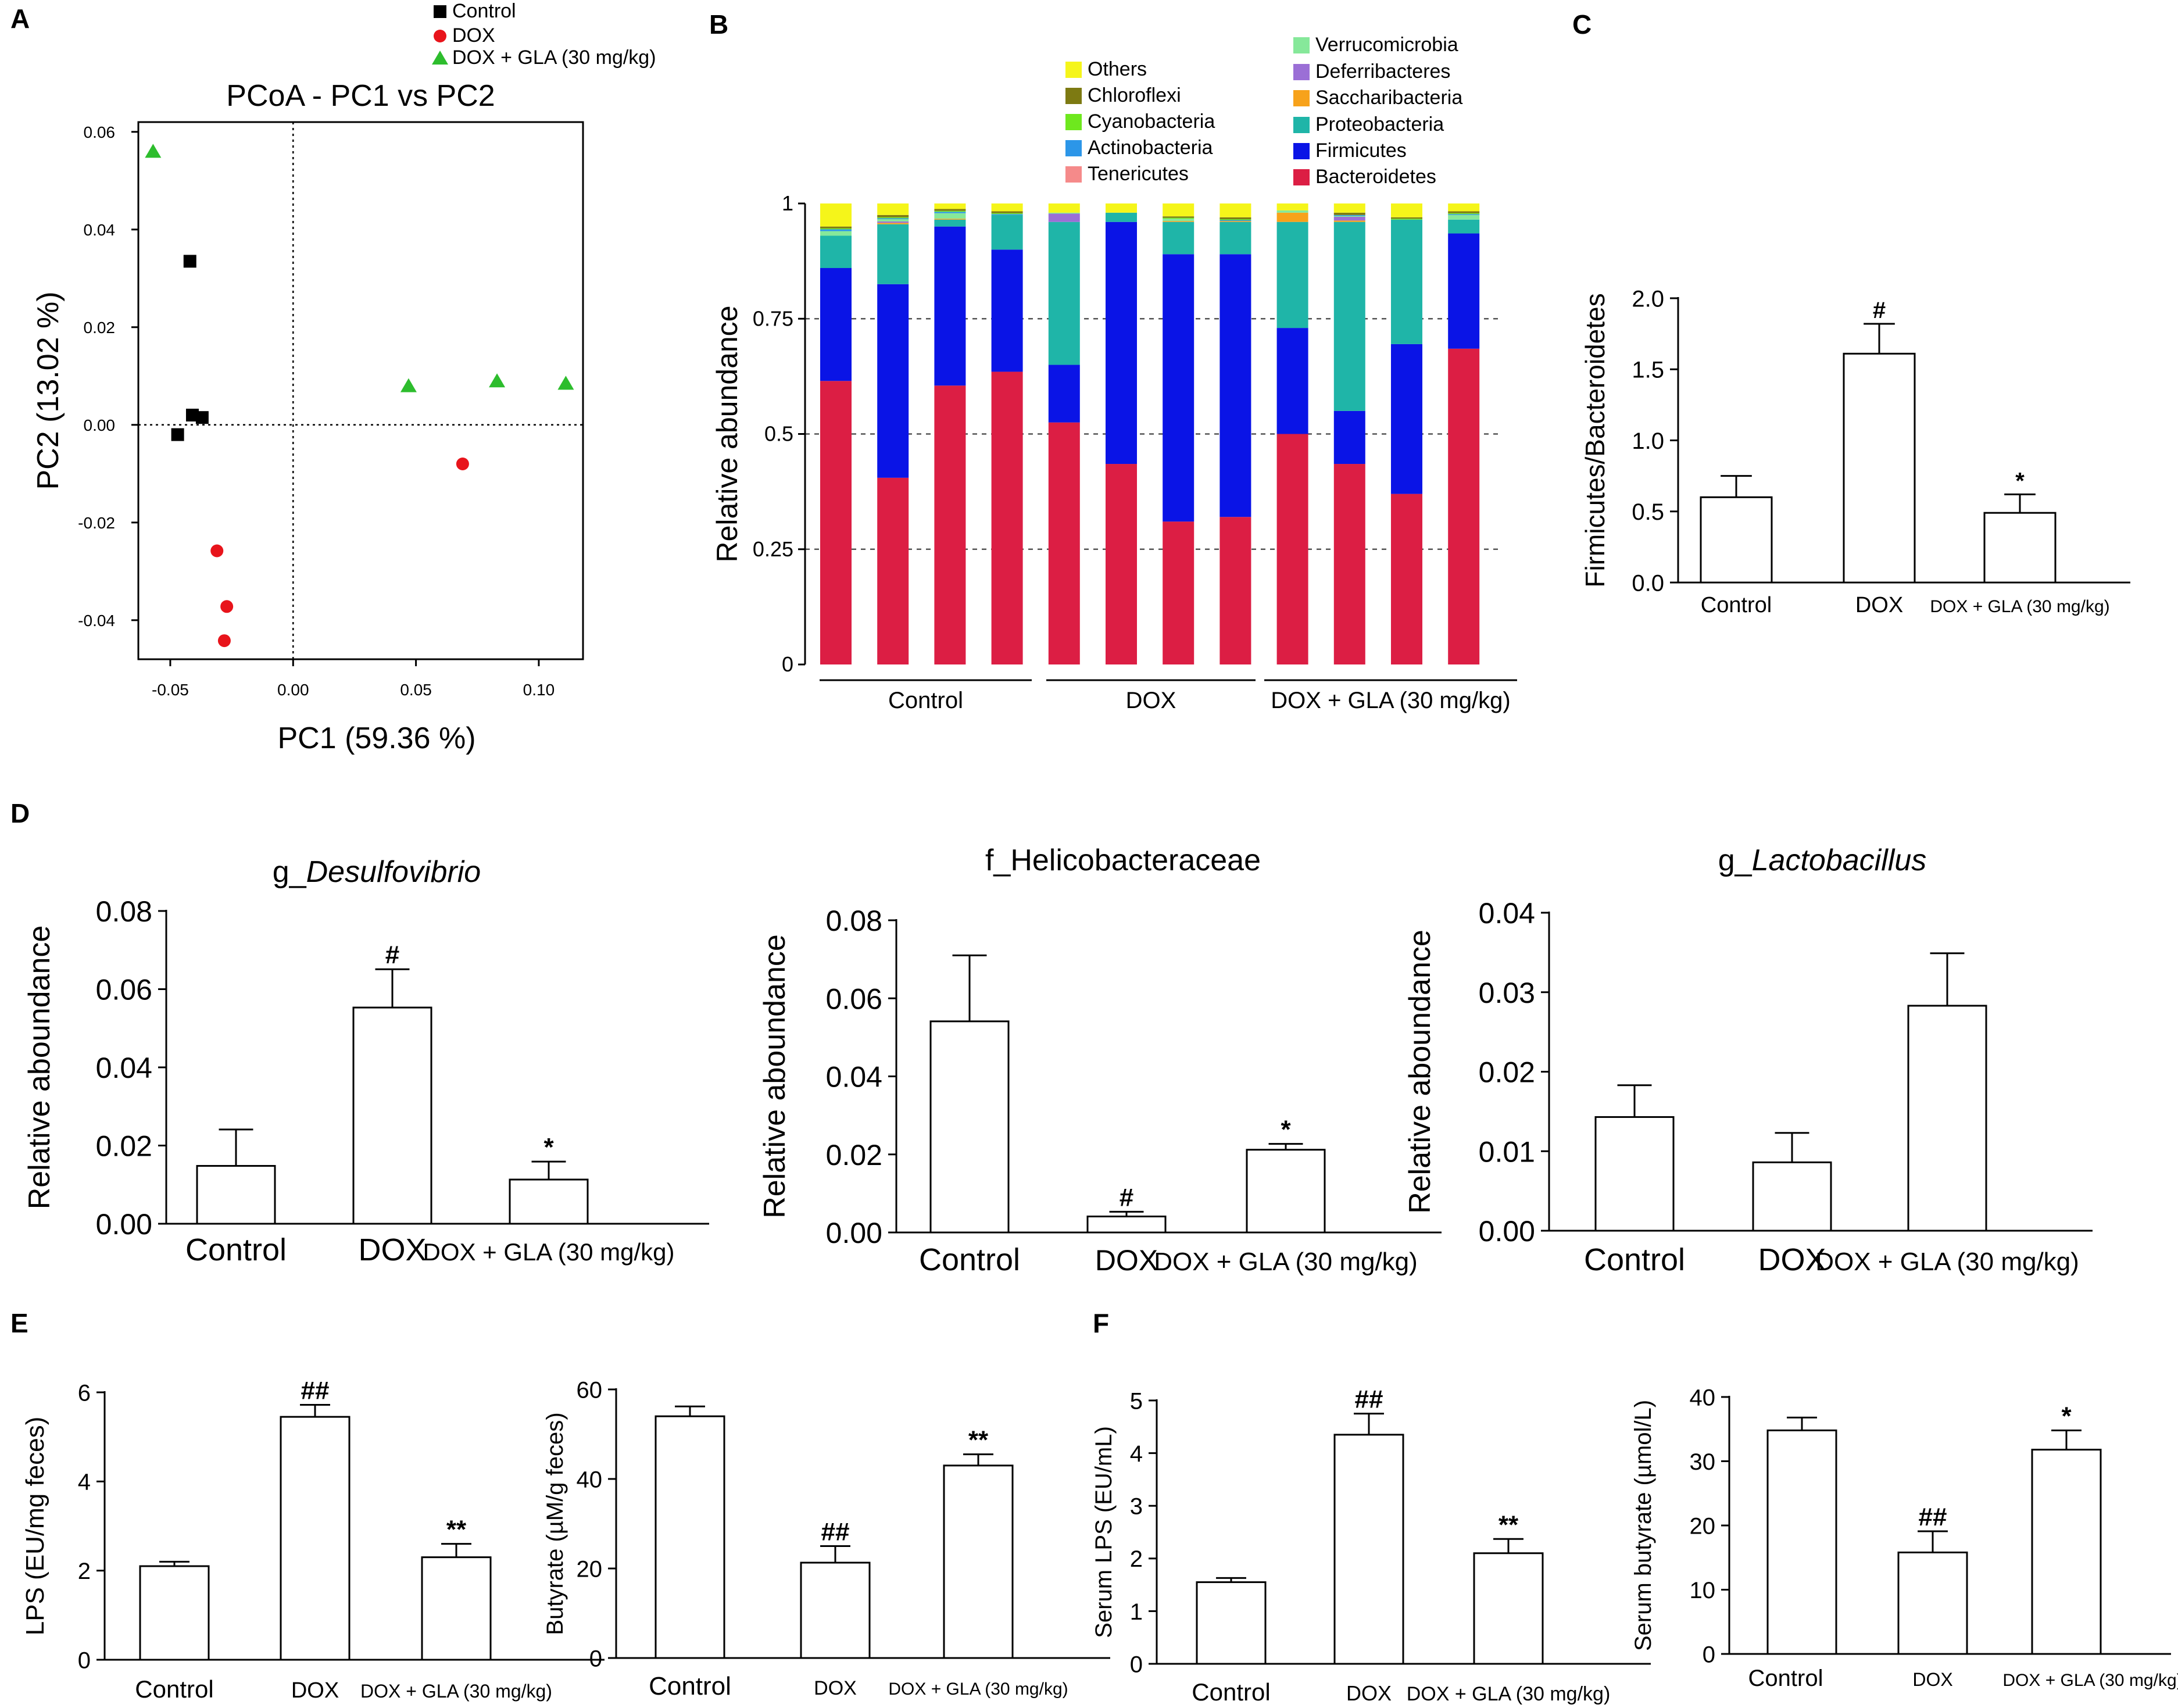  What do you see at coordinates (1151, 700) in the screenshot?
I see `group-label: DOX` at bounding box center [1151, 700].